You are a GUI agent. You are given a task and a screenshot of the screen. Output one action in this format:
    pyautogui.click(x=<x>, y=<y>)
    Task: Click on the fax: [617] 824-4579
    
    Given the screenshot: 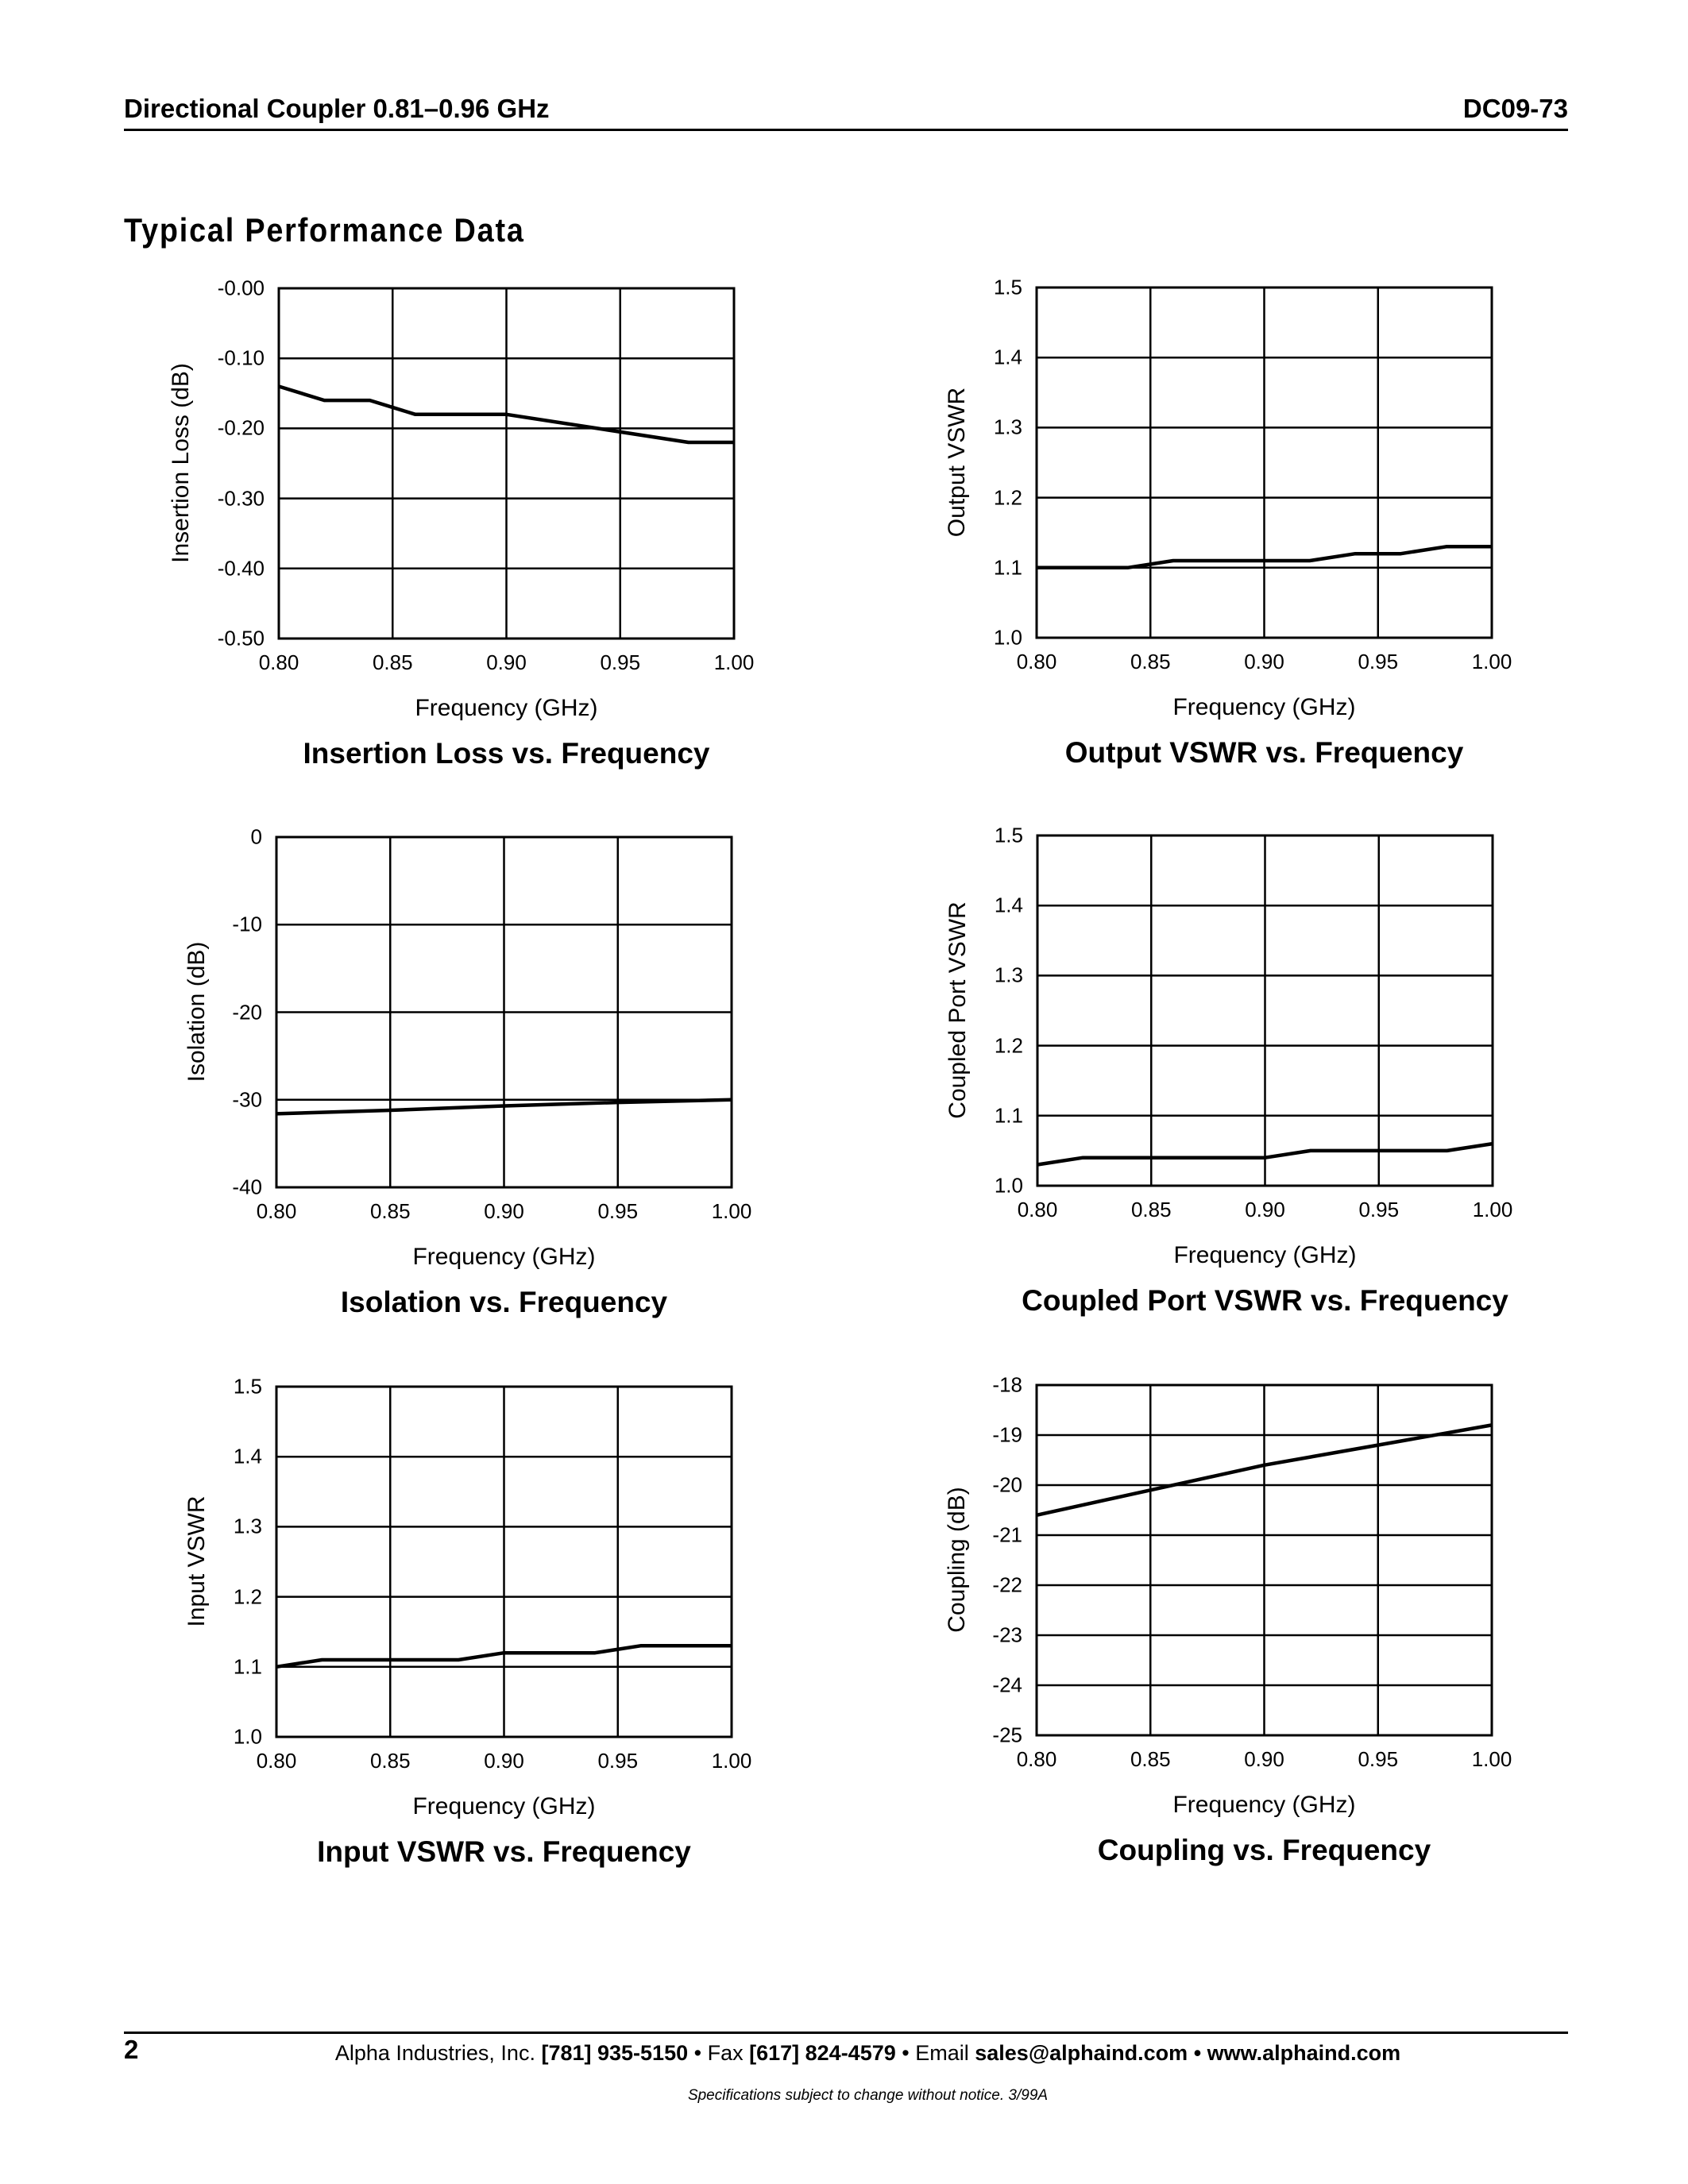 What is the action you would take?
    pyautogui.click(x=823, y=2053)
    